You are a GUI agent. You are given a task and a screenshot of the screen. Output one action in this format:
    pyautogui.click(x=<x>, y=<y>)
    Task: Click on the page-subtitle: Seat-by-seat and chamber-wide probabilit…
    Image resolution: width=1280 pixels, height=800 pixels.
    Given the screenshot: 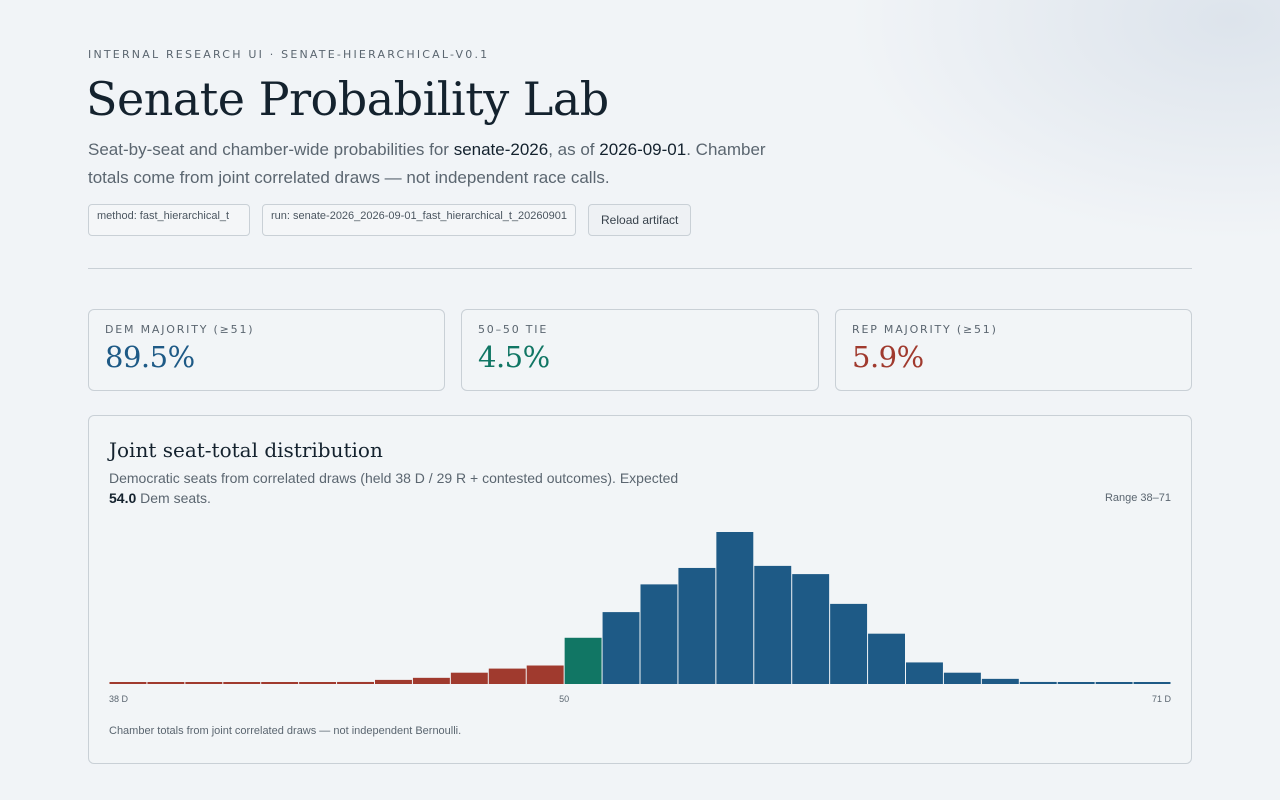 What is the action you would take?
    pyautogui.click(x=428, y=164)
    